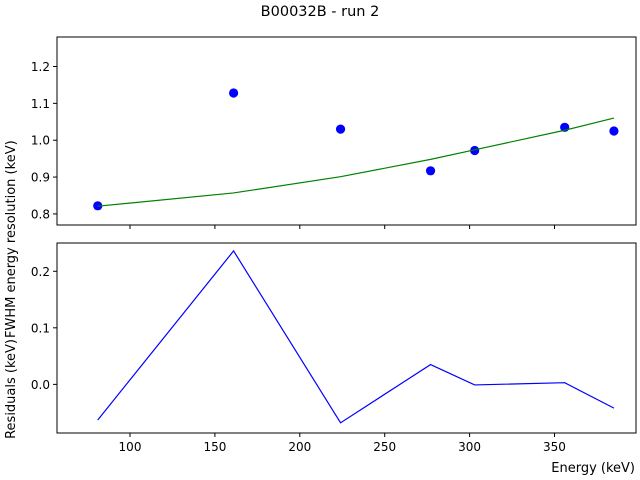  What do you see at coordinates (40, 104) in the screenshot?
I see `y-tick-label: 1.1` at bounding box center [40, 104].